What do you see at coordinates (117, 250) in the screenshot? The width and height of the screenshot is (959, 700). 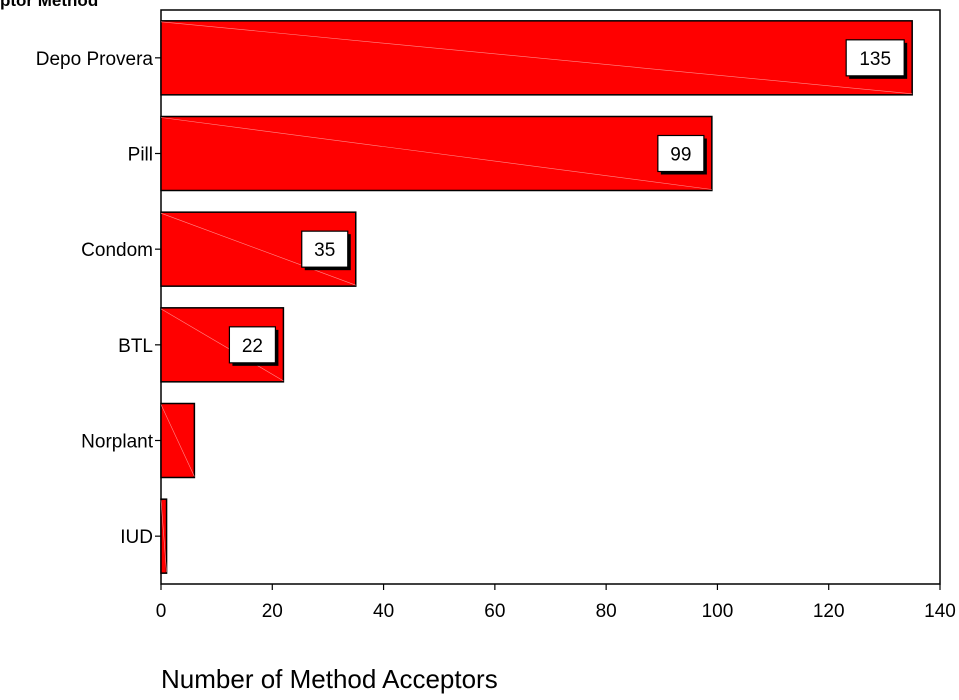 I see `y-tick-label: Condom` at bounding box center [117, 250].